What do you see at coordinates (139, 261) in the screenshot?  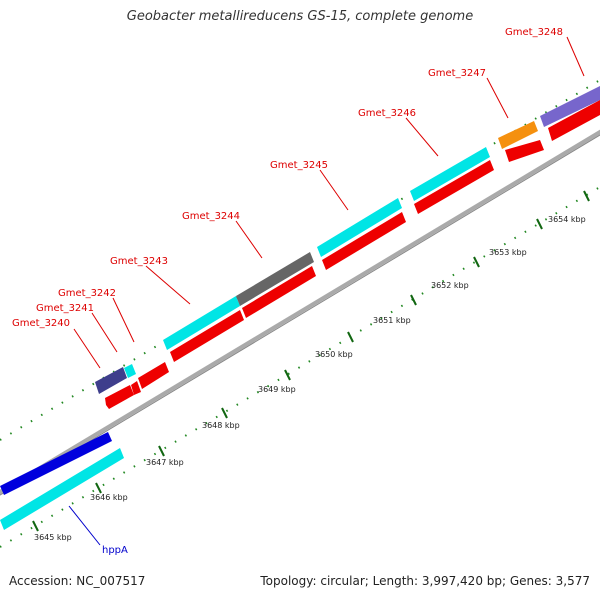 I see `label-Gmet_3243: Gmet_3243` at bounding box center [139, 261].